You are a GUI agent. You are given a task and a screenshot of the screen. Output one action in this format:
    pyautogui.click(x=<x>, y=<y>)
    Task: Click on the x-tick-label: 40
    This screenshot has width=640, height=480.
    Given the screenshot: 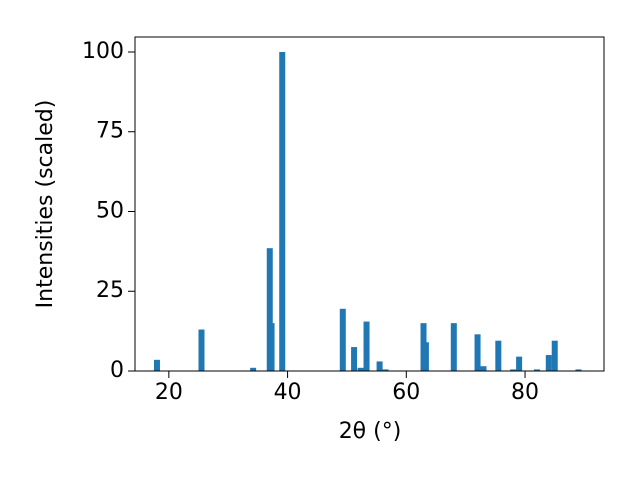 What is the action you would take?
    pyautogui.click(x=288, y=392)
    